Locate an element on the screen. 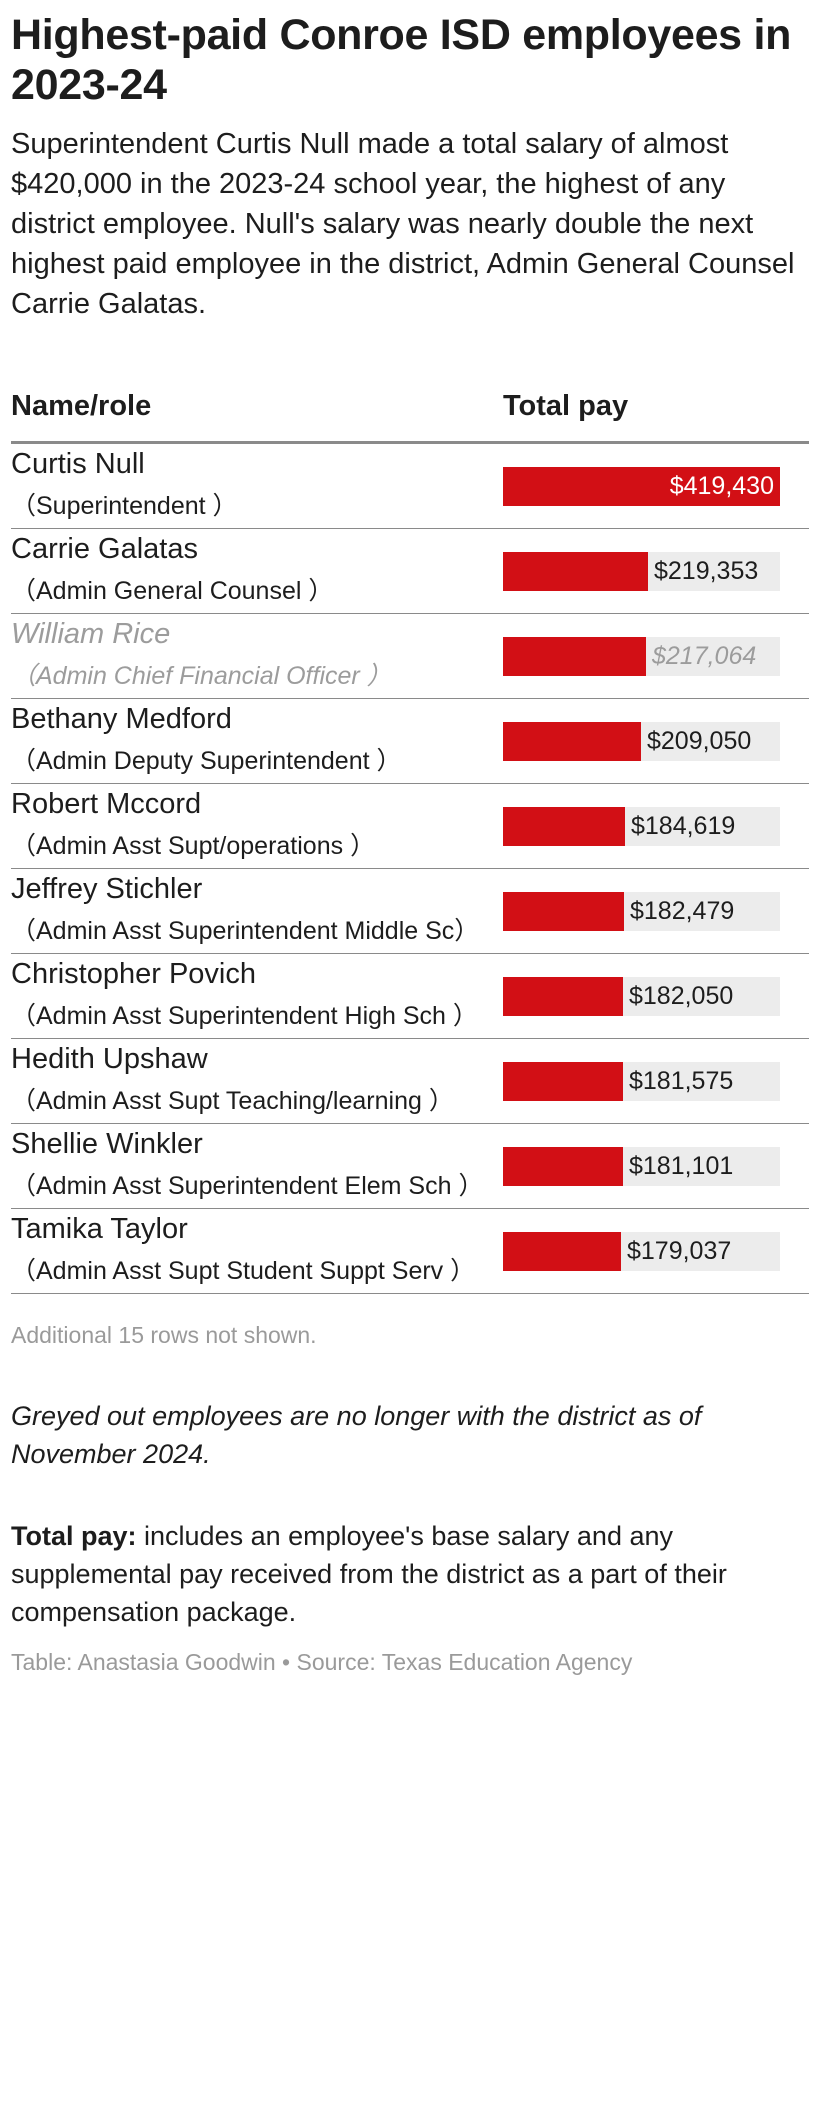 This screenshot has width=820, height=2106. pay-bar-track: $219,353 is located at coordinates (641, 571).